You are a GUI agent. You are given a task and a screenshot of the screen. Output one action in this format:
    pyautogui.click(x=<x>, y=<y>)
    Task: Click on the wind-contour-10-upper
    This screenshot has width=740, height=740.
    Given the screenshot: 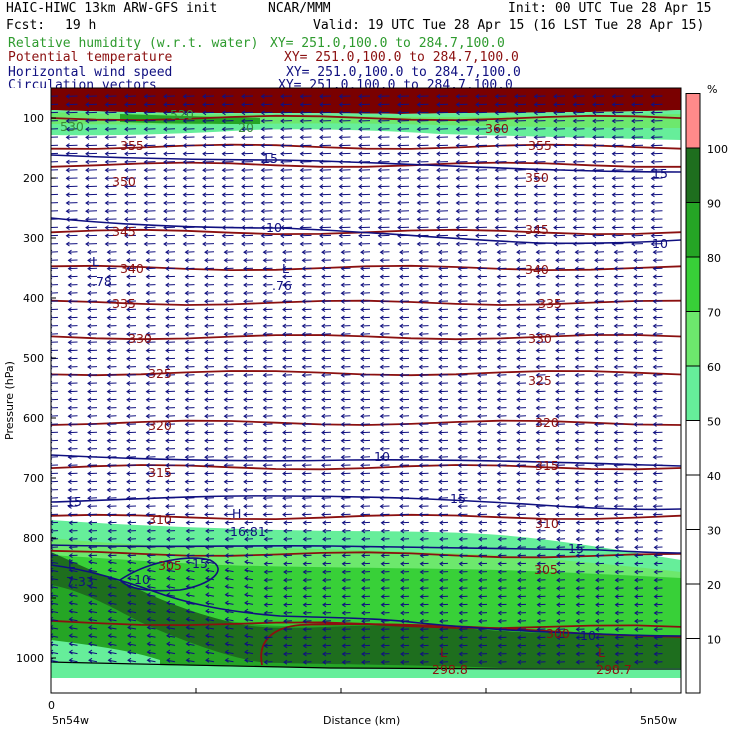 What is the action you would take?
    pyautogui.click(x=366, y=231)
    